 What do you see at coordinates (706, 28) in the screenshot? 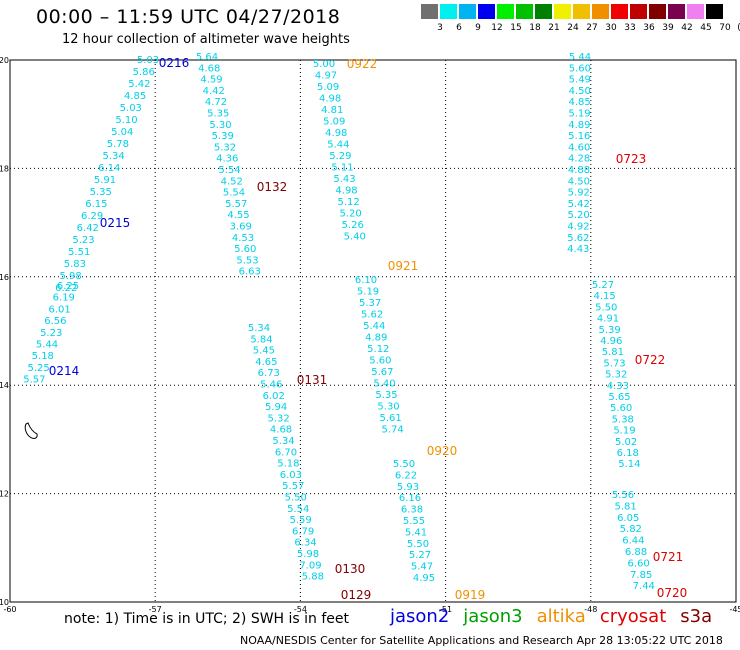
I see `legend-label: 45` at bounding box center [706, 28].